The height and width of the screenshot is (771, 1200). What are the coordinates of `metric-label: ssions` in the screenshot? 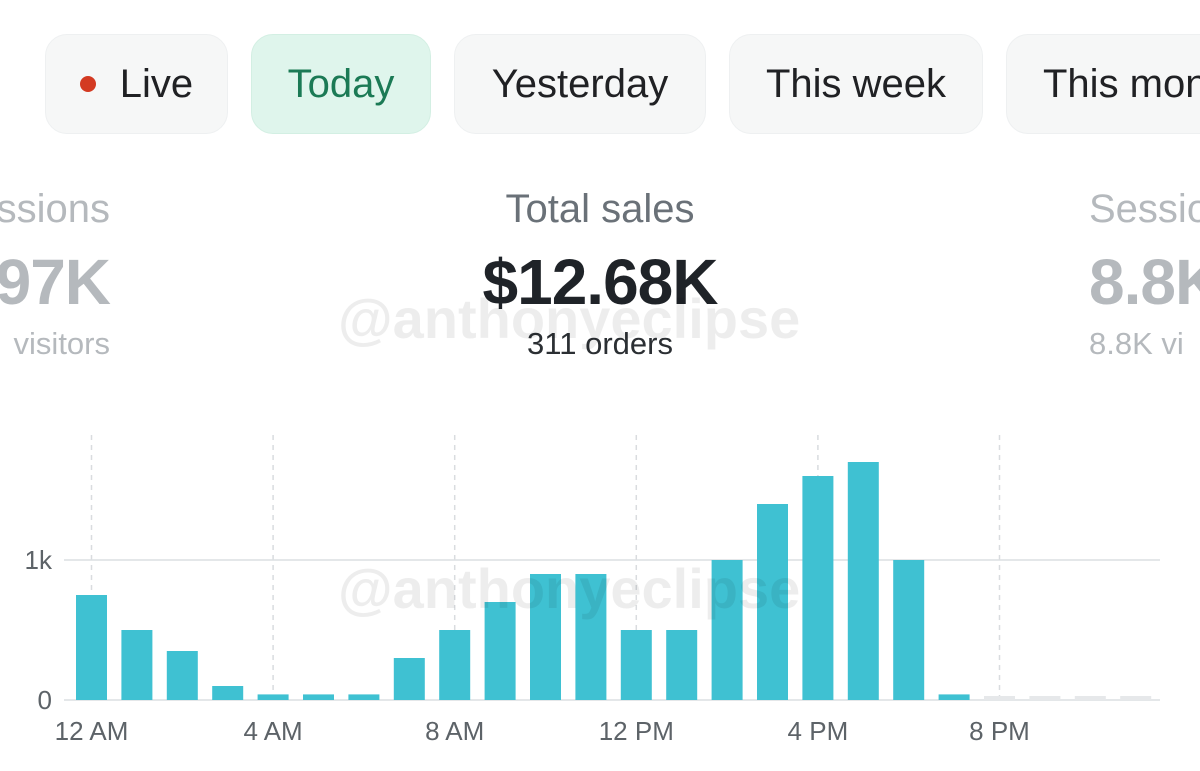 It's located at (55, 209).